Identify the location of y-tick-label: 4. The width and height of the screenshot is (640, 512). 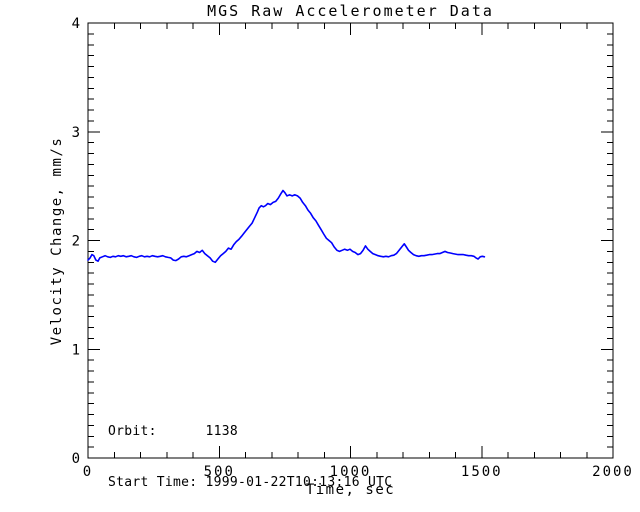
(77, 24).